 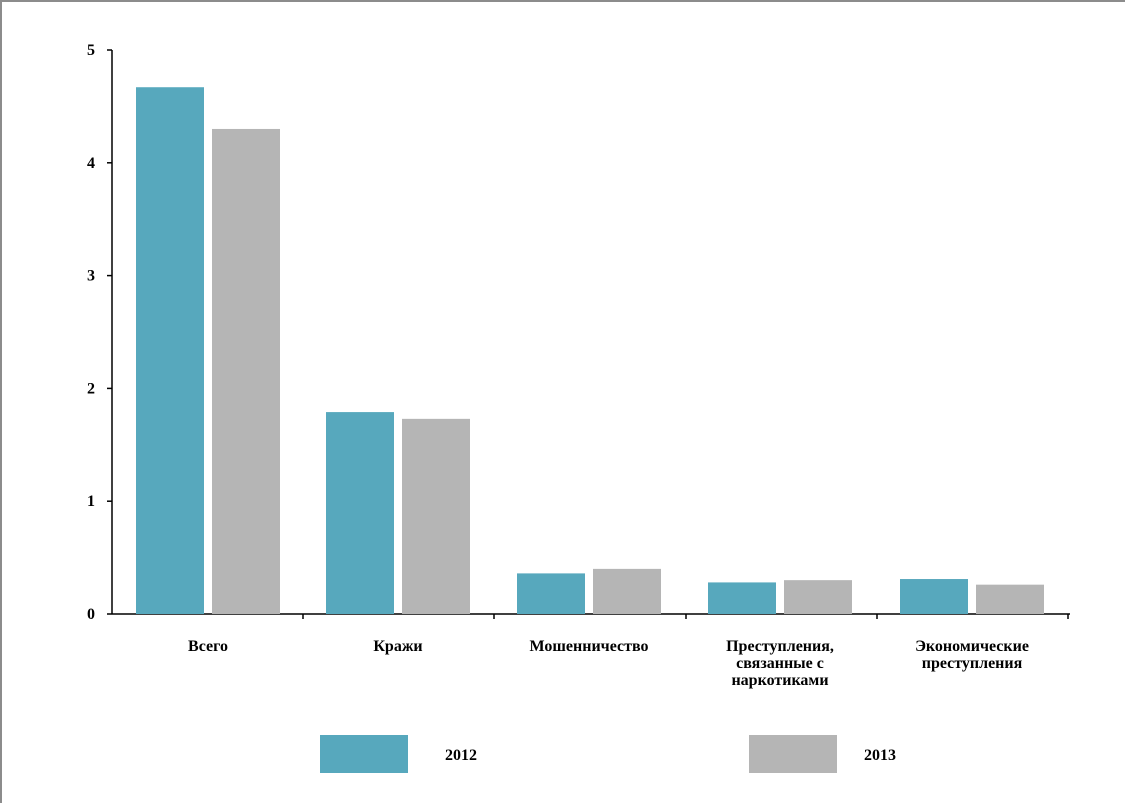 I want to click on category-label: Всего, so click(x=208, y=646).